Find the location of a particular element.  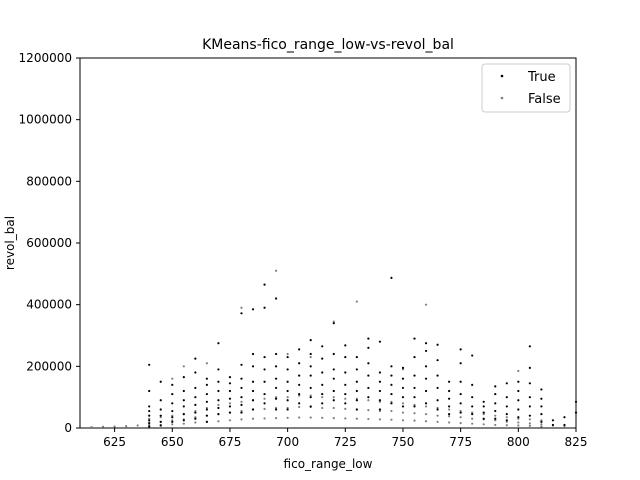

y-tick-label: 200000 is located at coordinates (49, 366).